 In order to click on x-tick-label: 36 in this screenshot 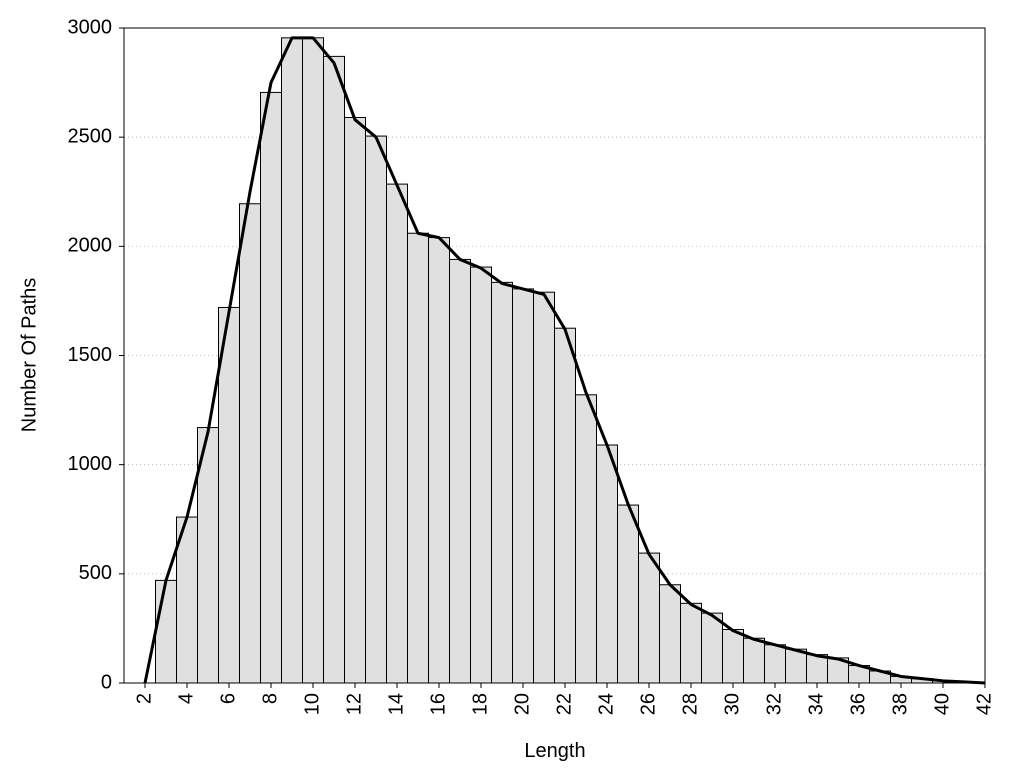, I will do `click(858, 704)`.